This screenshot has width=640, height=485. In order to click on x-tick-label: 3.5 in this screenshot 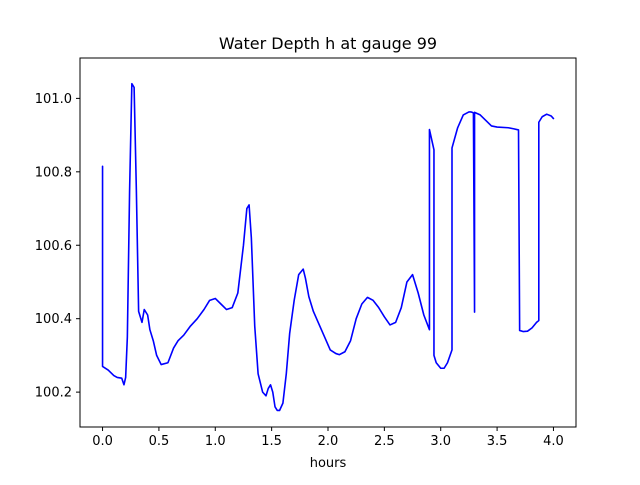, I will do `click(497, 441)`.